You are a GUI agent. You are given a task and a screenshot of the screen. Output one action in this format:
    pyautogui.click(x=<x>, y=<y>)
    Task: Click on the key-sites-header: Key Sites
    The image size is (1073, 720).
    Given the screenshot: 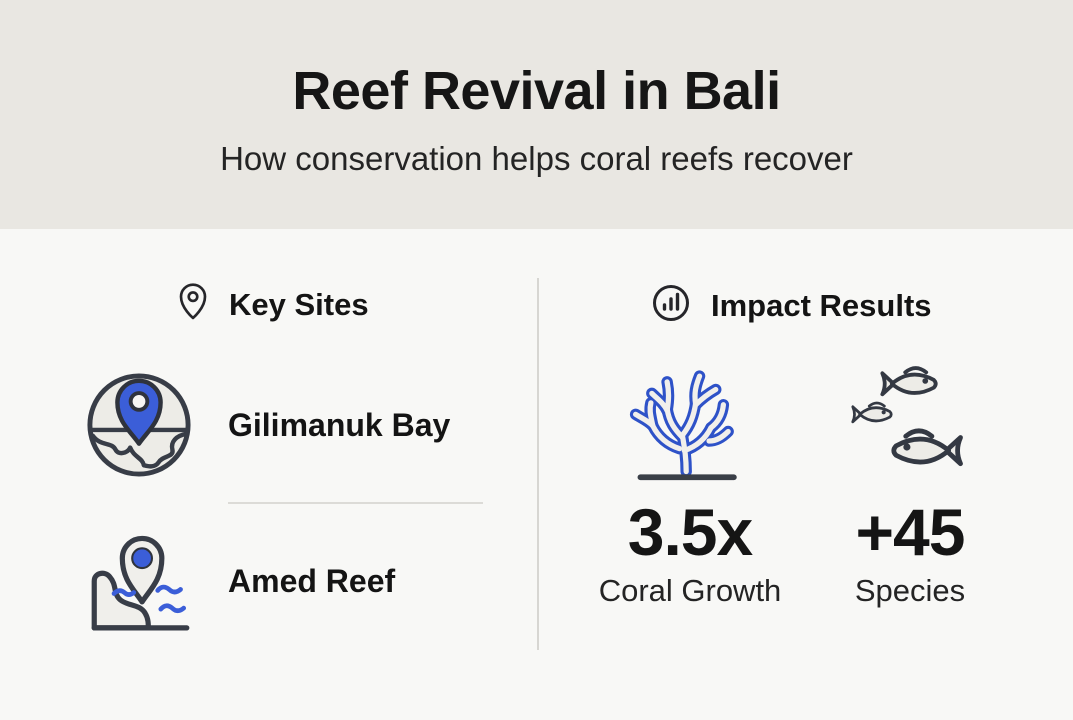 What is the action you would take?
    pyautogui.click(x=273, y=304)
    